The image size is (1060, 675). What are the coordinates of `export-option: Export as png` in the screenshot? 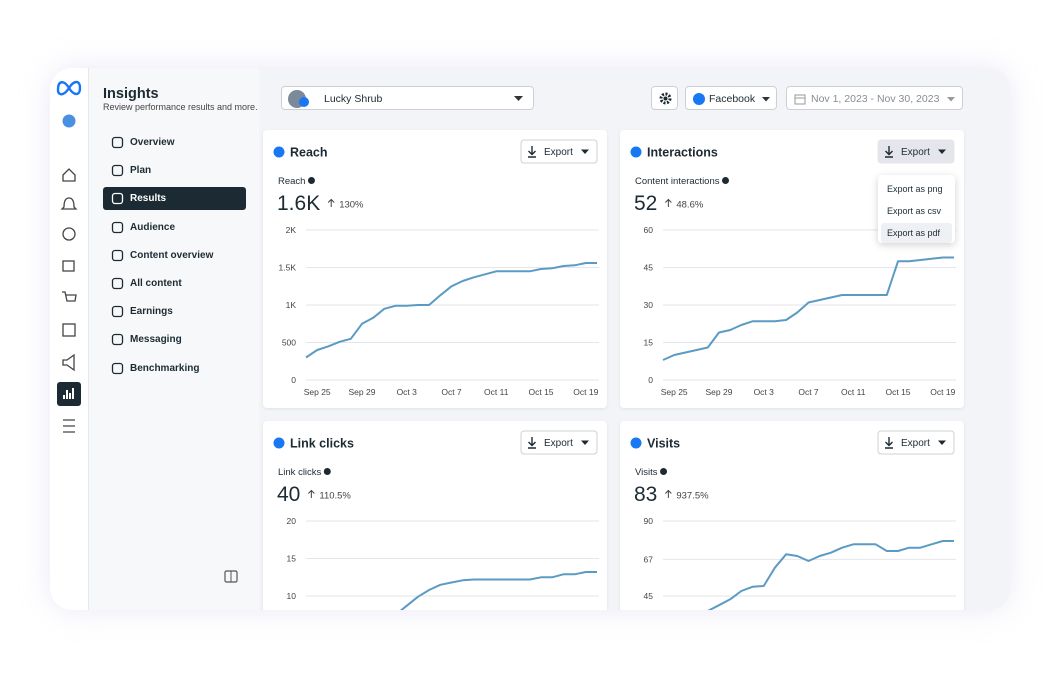 It's located at (915, 189).